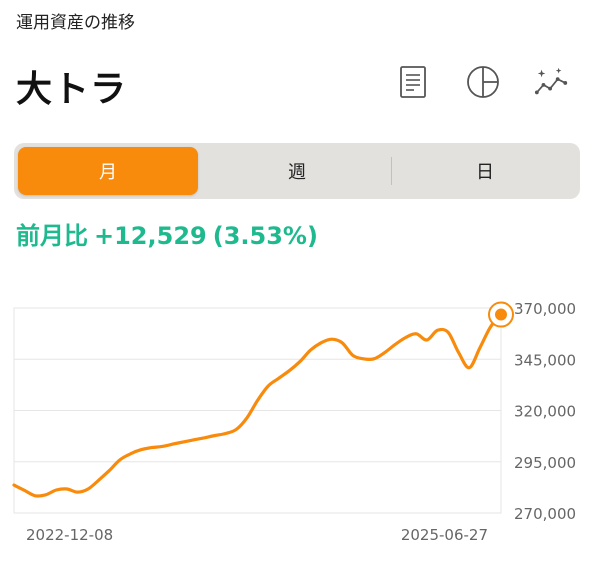  What do you see at coordinates (108, 171) in the screenshot?
I see `tab-month: 月` at bounding box center [108, 171].